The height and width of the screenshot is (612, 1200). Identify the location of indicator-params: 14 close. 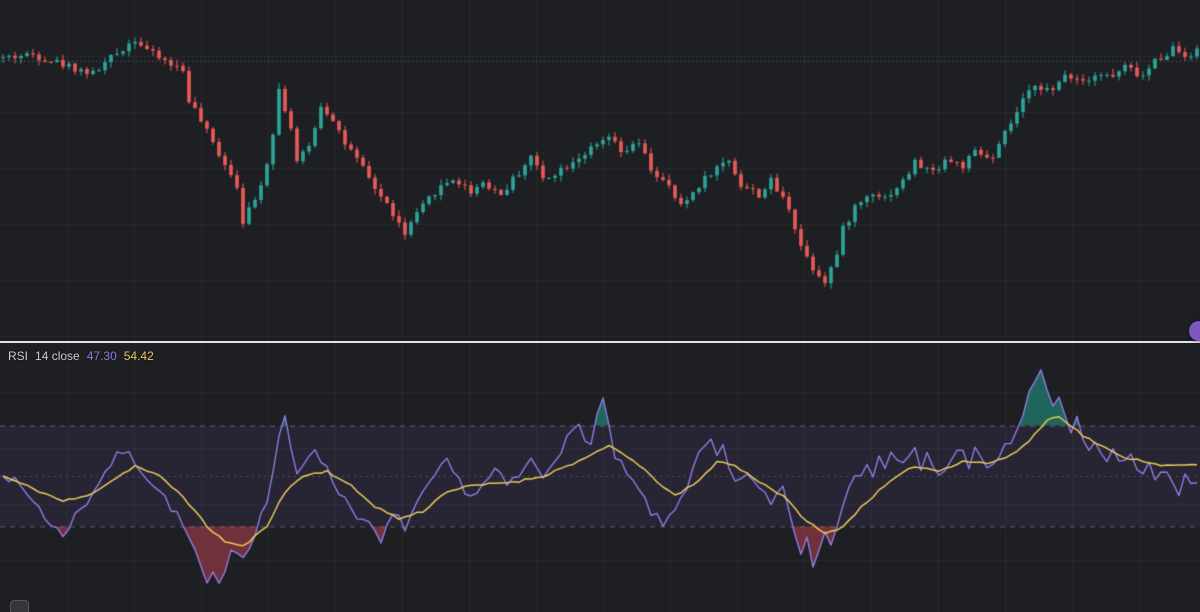
(57, 356).